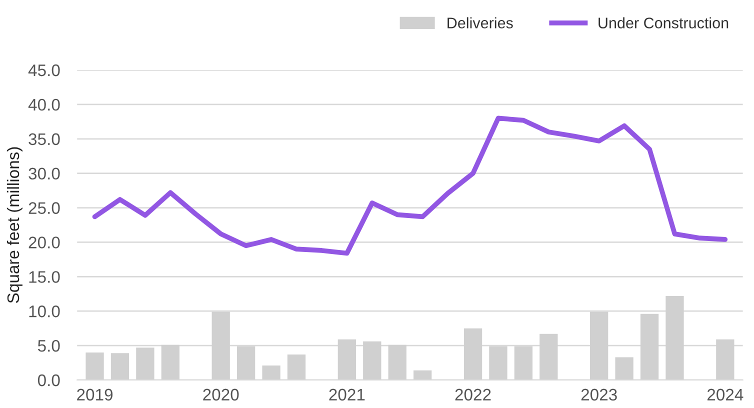  Describe the element at coordinates (14, 225) in the screenshot. I see `y-axis-title: Square feet (millions)` at that location.